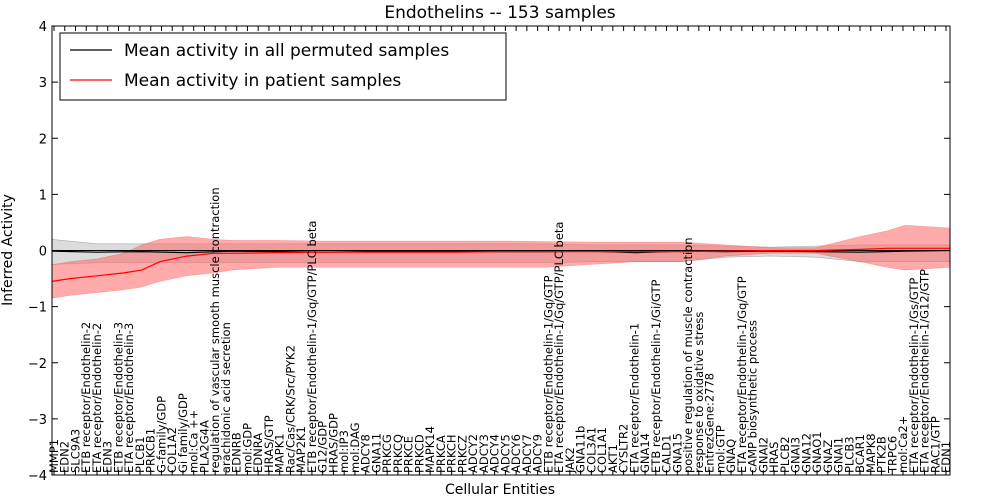  What do you see at coordinates (76, 451) in the screenshot?
I see `x-category-label: SLC9A3` at bounding box center [76, 451].